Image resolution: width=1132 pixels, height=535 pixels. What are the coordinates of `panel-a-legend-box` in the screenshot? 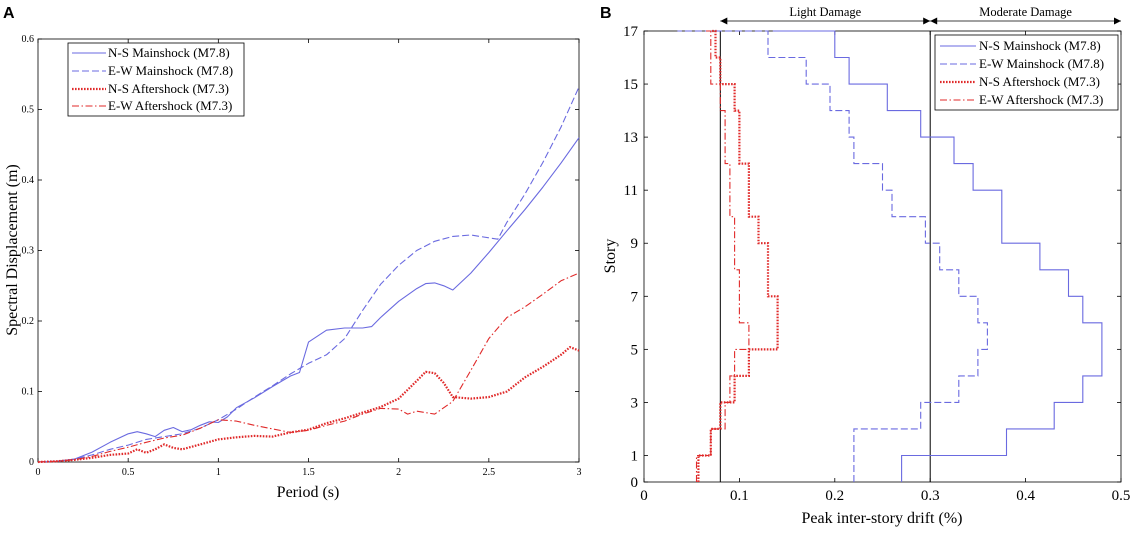 It's located at (156, 79).